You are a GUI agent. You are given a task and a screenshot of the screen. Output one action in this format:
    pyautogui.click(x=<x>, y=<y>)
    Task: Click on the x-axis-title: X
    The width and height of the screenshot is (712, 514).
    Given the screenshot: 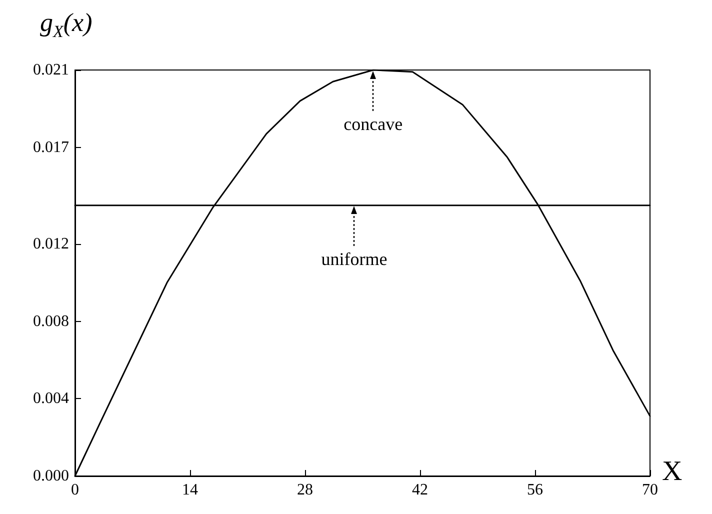 What is the action you would take?
    pyautogui.click(x=672, y=472)
    